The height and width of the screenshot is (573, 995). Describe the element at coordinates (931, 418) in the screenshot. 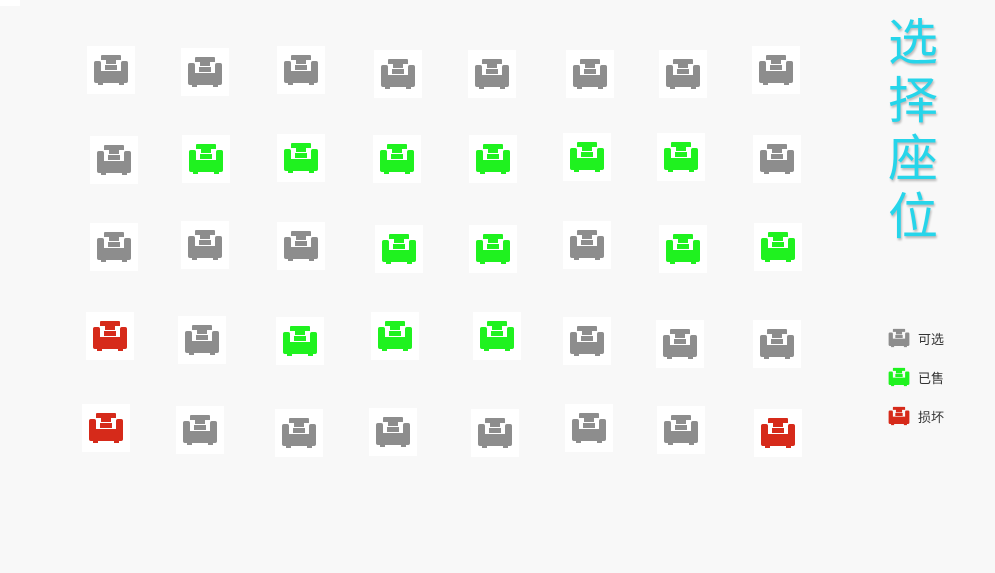

I see `legend-label: 损坏` at that location.